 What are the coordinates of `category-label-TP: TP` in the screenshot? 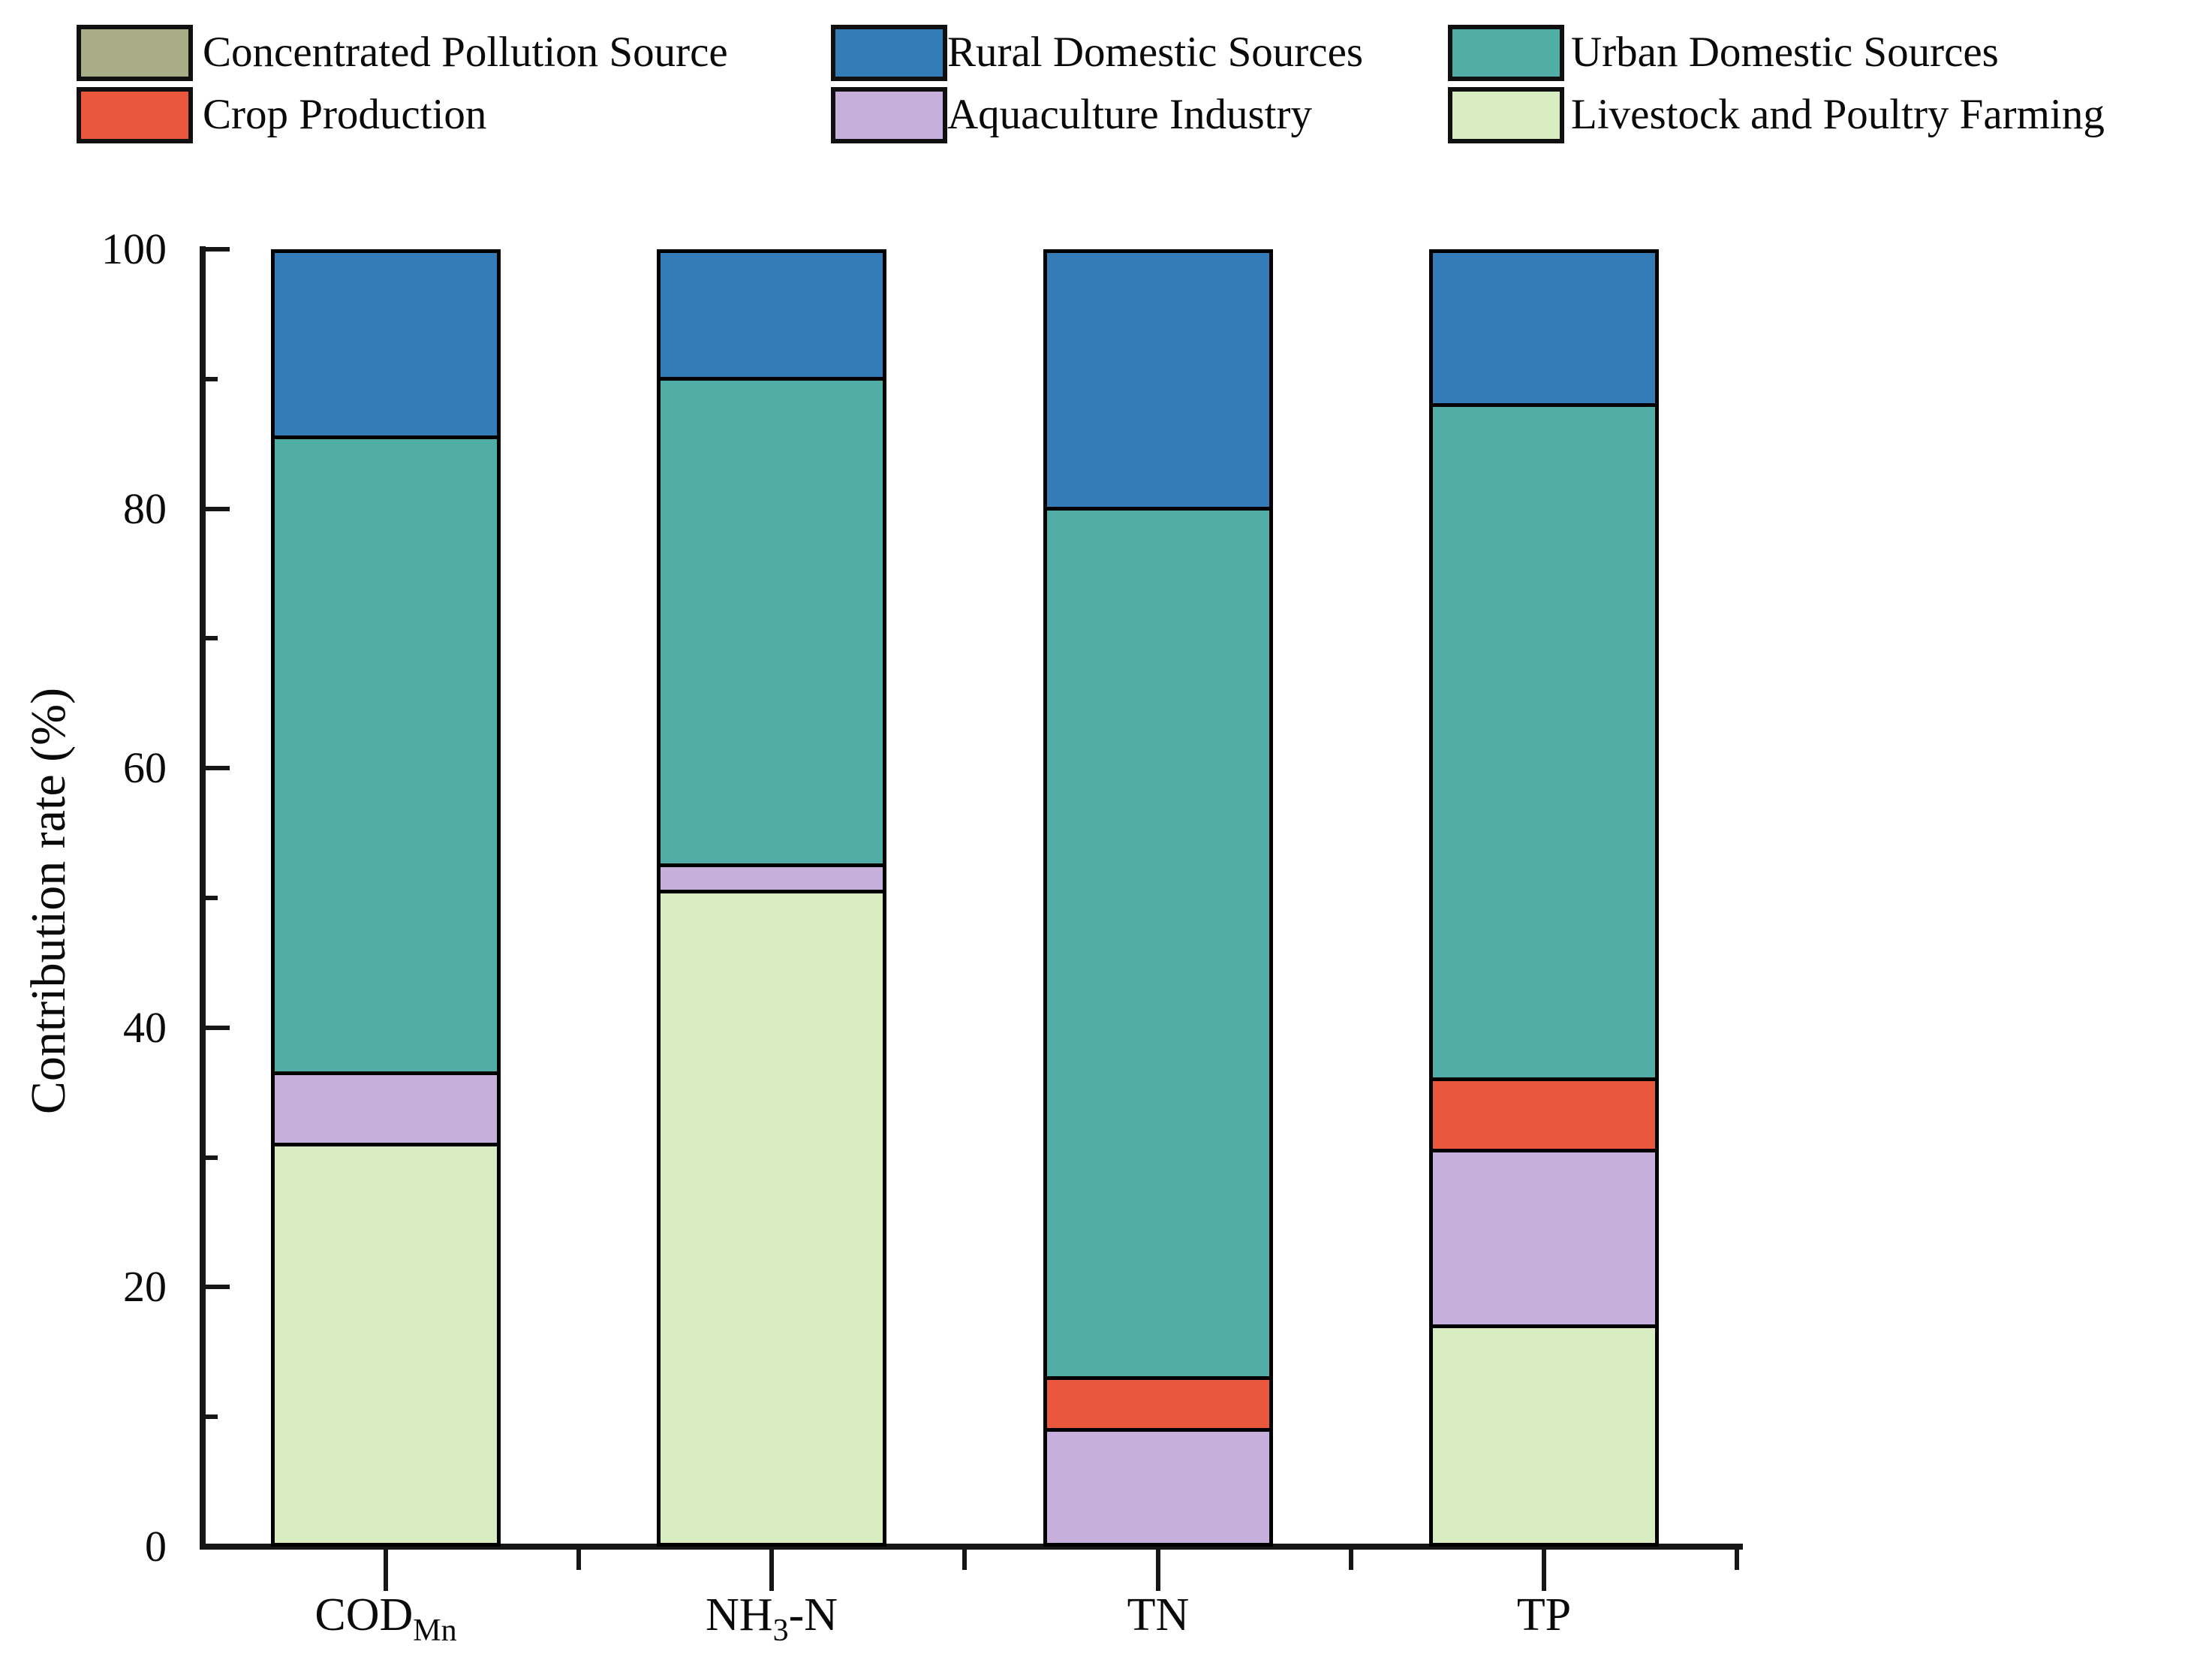 It's located at (1544, 1615).